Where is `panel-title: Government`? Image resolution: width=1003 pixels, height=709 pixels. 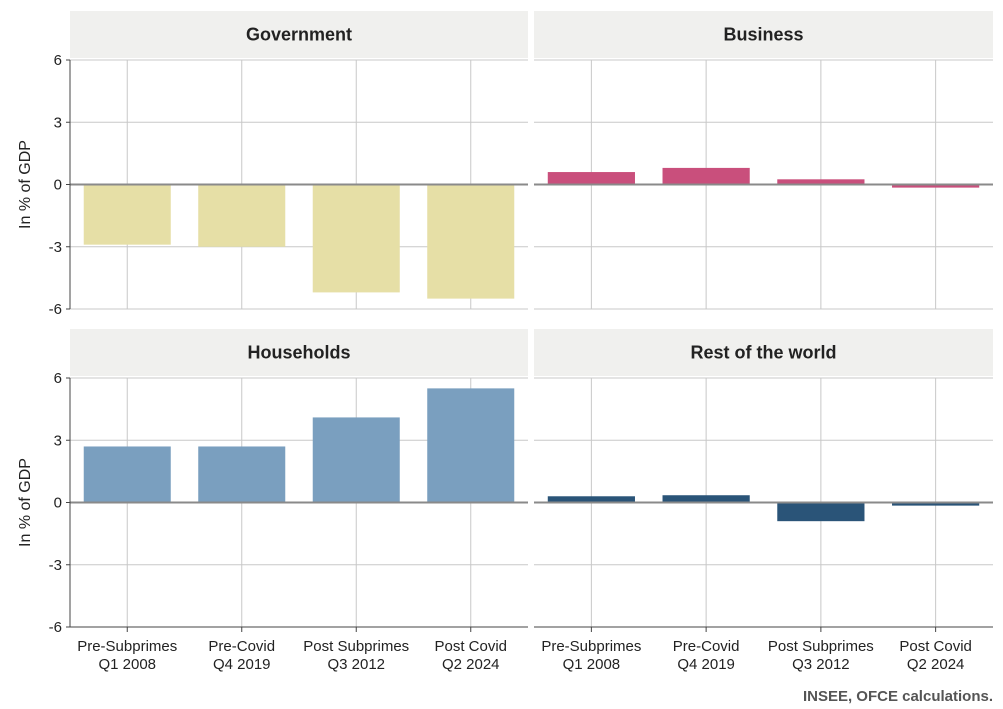 panel-title: Government is located at coordinates (299, 35).